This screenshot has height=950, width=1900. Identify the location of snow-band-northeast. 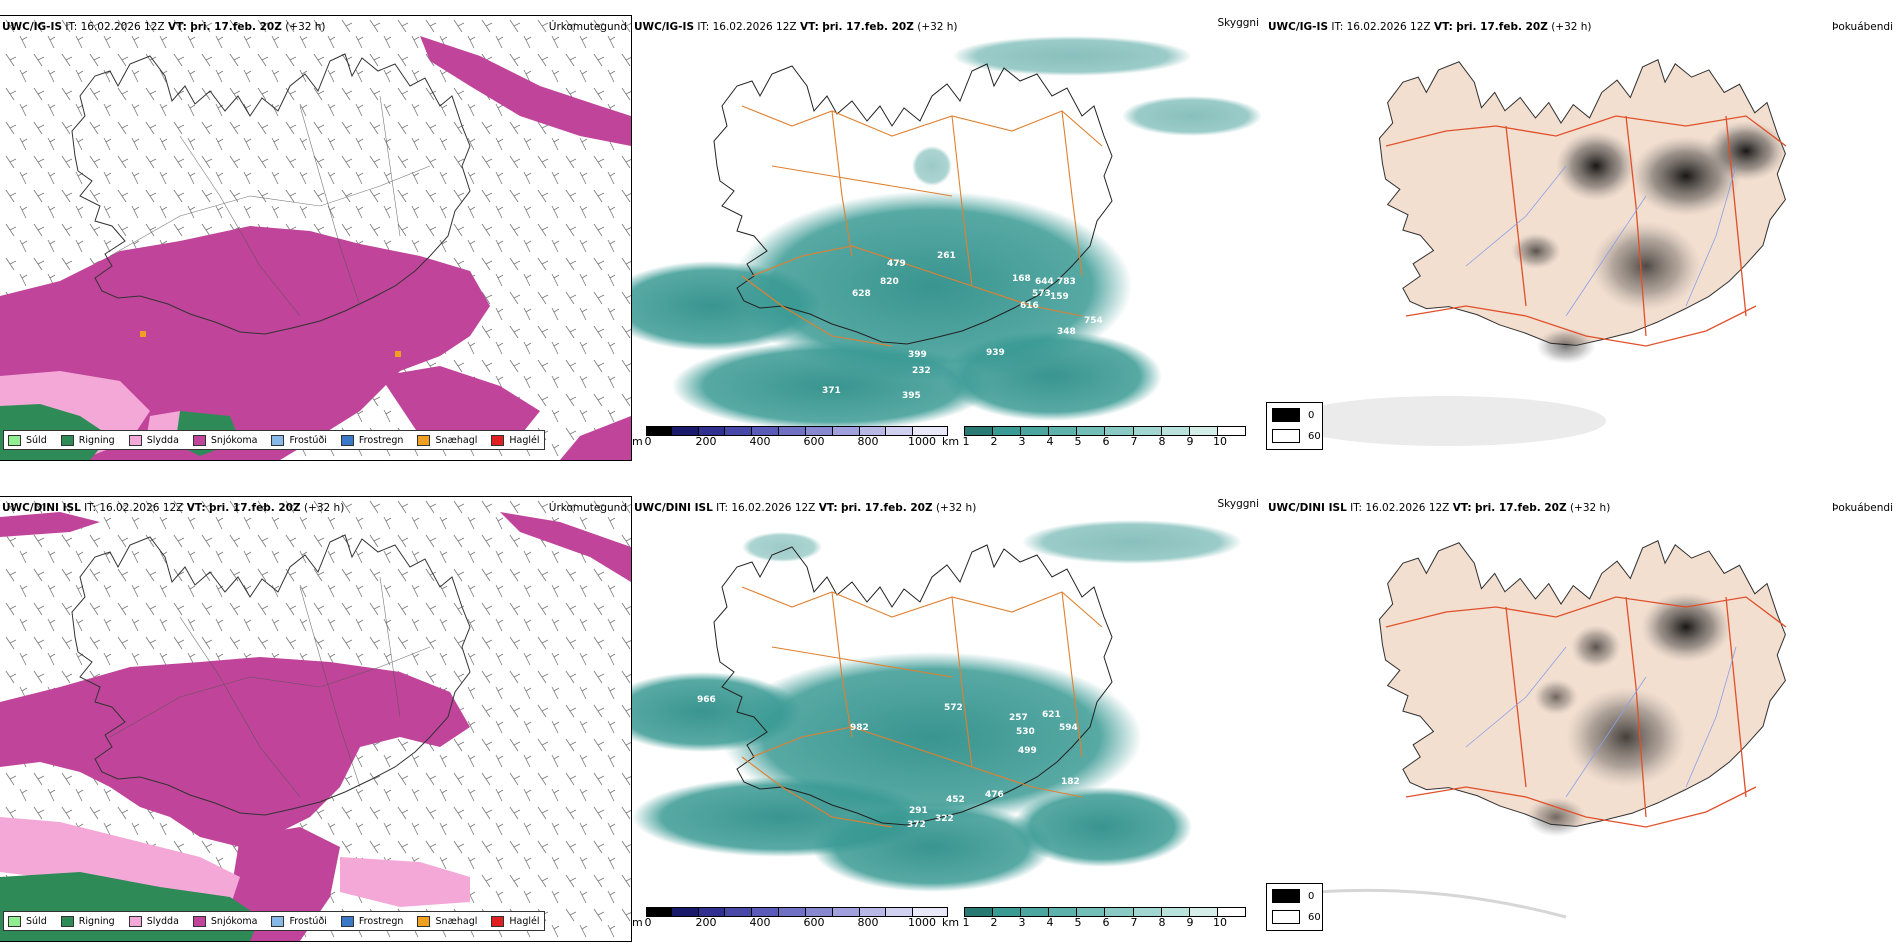
(565, 547).